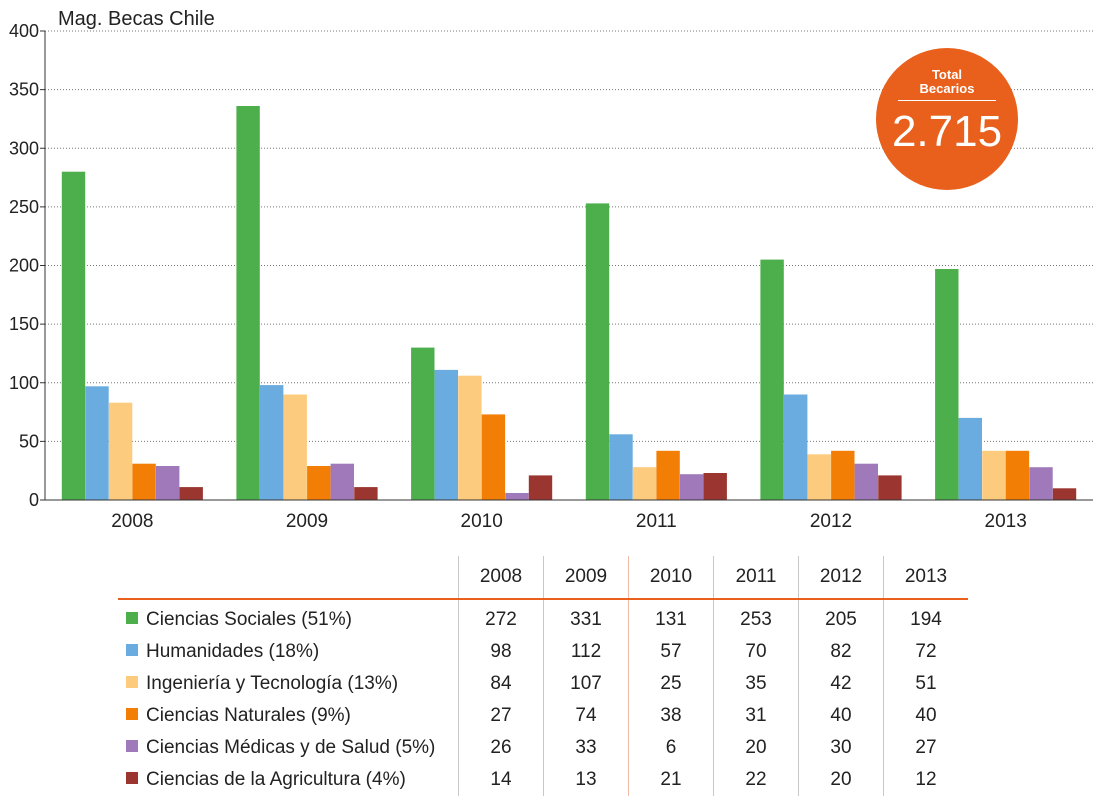  I want to click on table-cell: 72, so click(925, 652).